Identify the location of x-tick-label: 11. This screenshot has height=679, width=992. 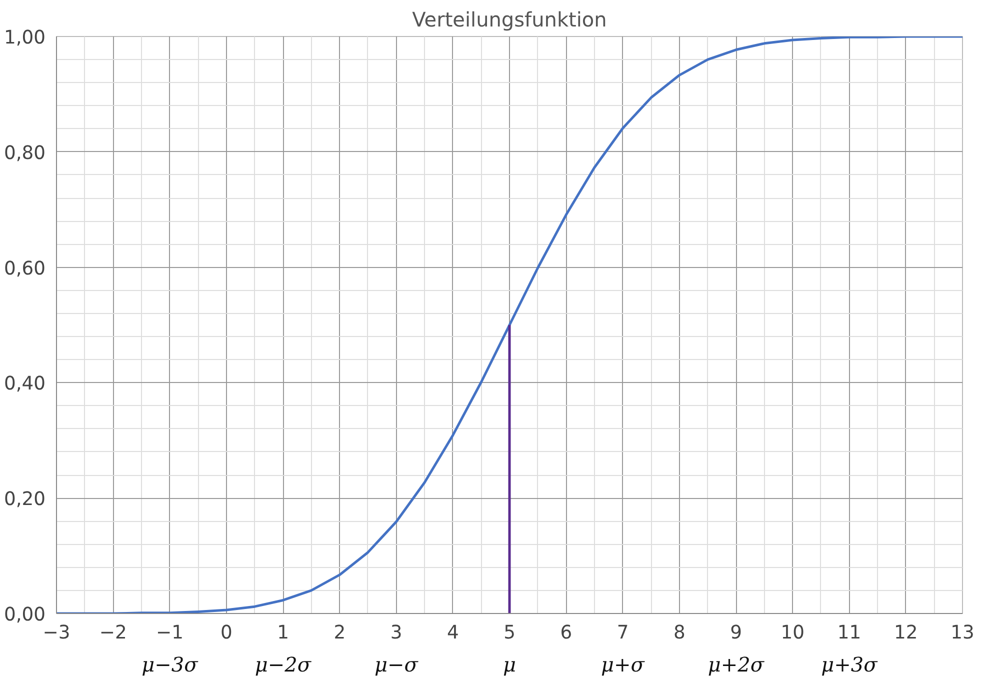
(849, 633).